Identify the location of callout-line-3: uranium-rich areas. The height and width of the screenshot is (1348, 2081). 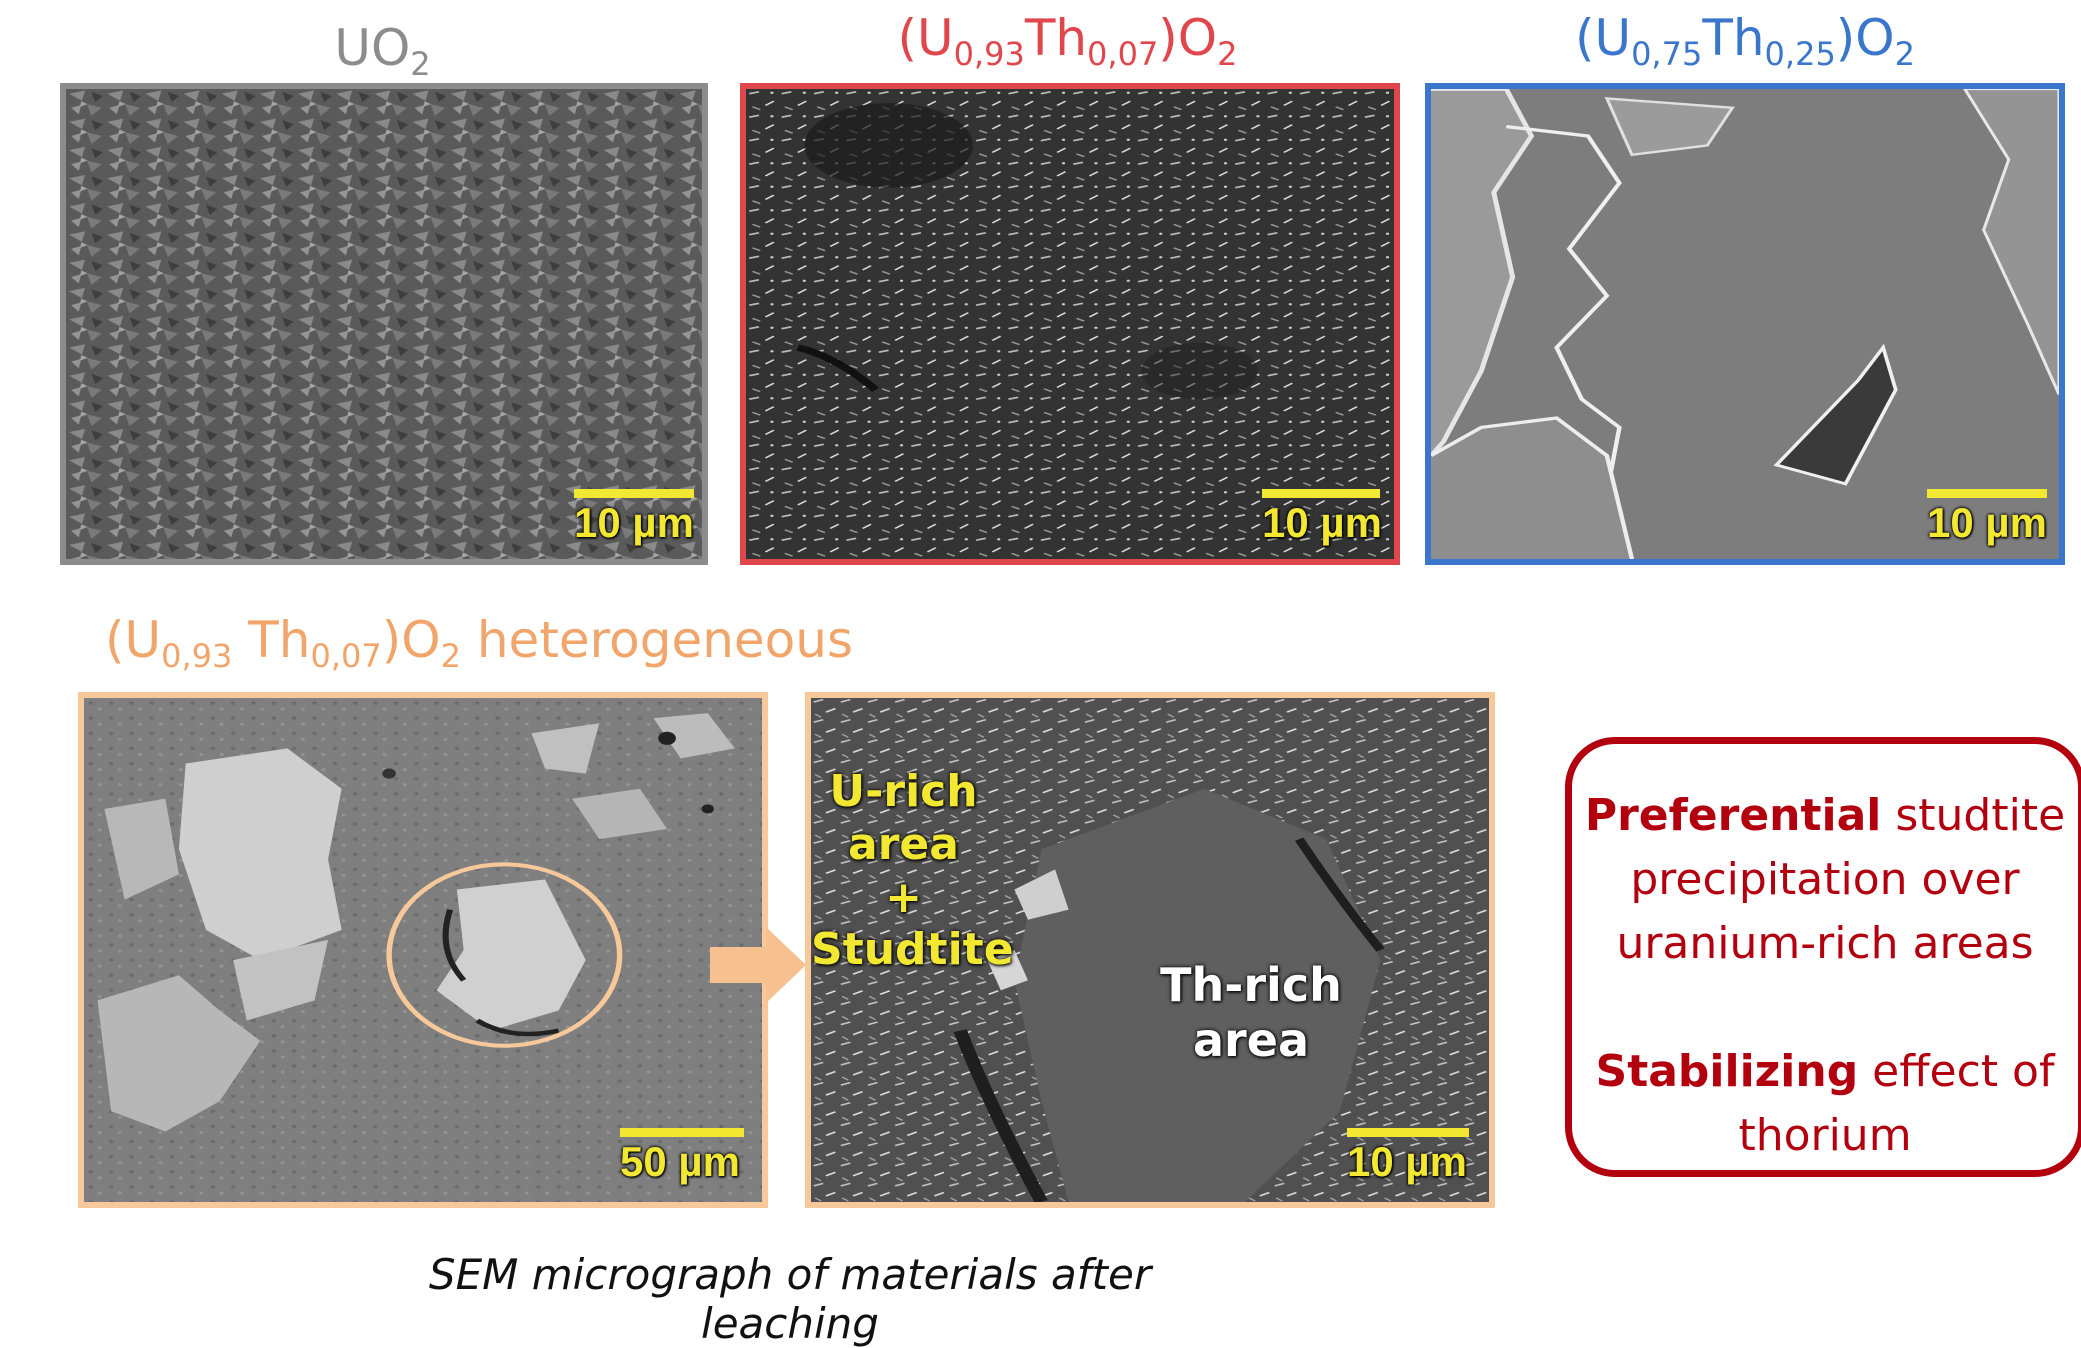
(1825, 943).